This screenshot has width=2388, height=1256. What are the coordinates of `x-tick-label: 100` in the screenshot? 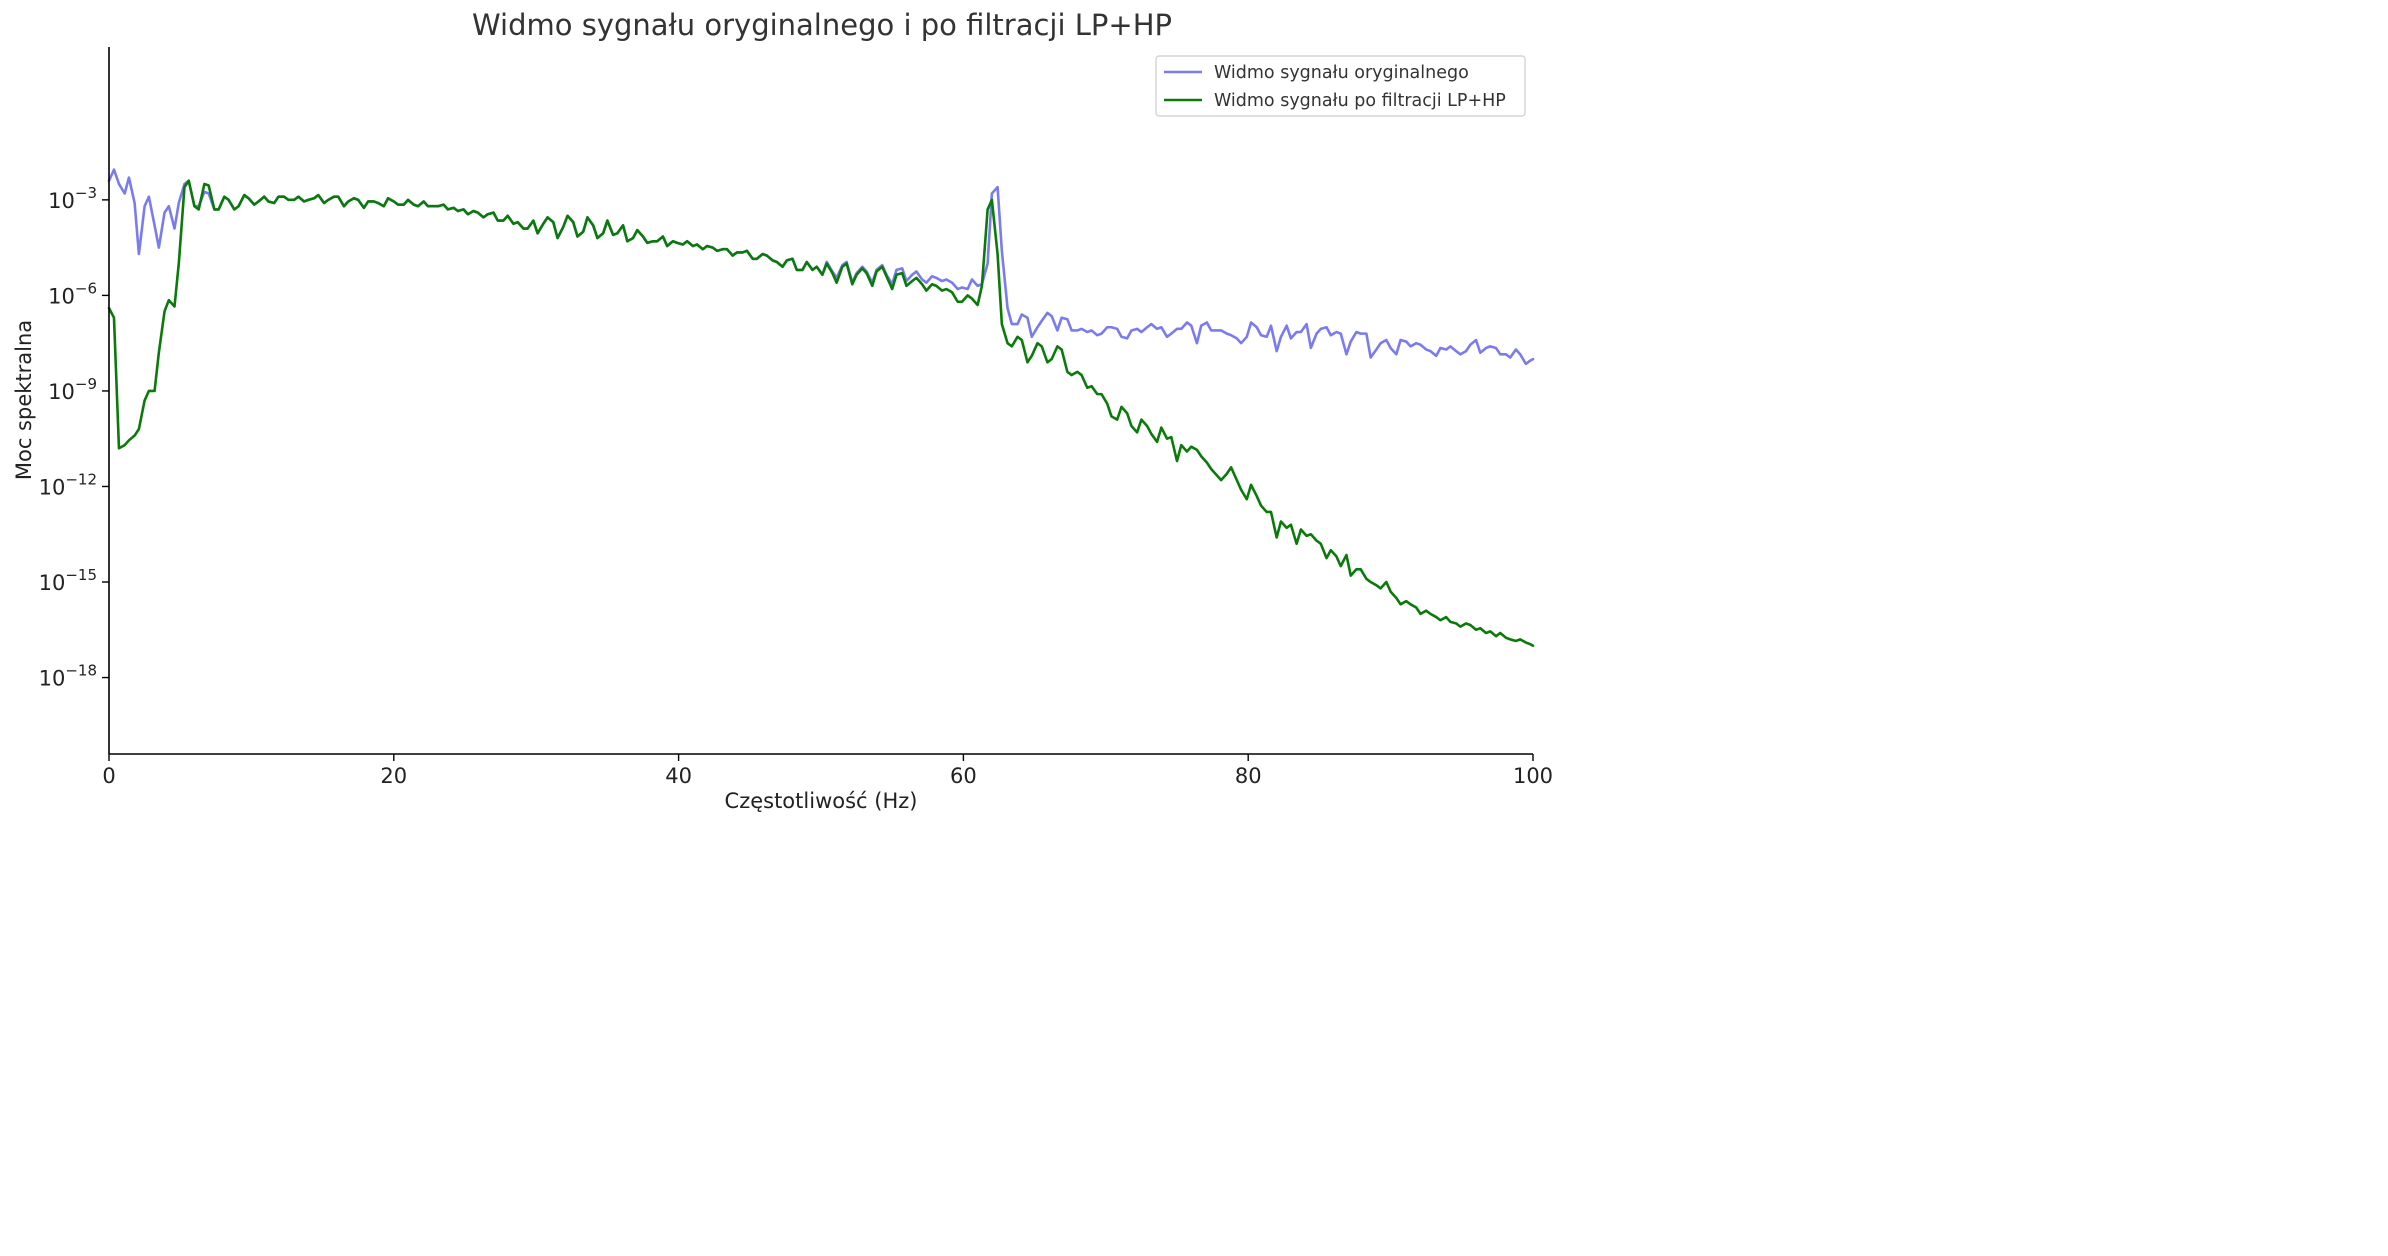 It's located at (1533, 776).